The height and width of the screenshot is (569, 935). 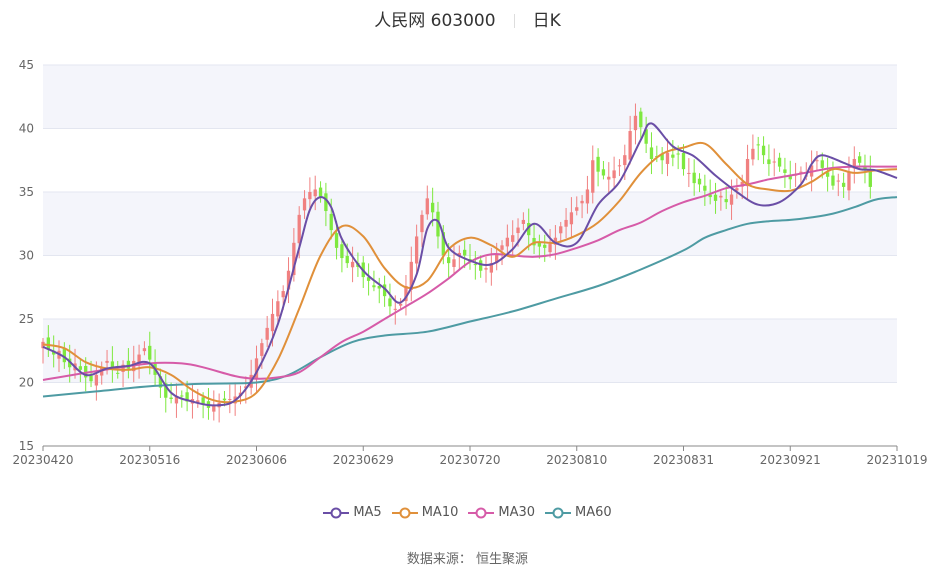 I want to click on legend-item-ma60: MA60, so click(x=578, y=512).